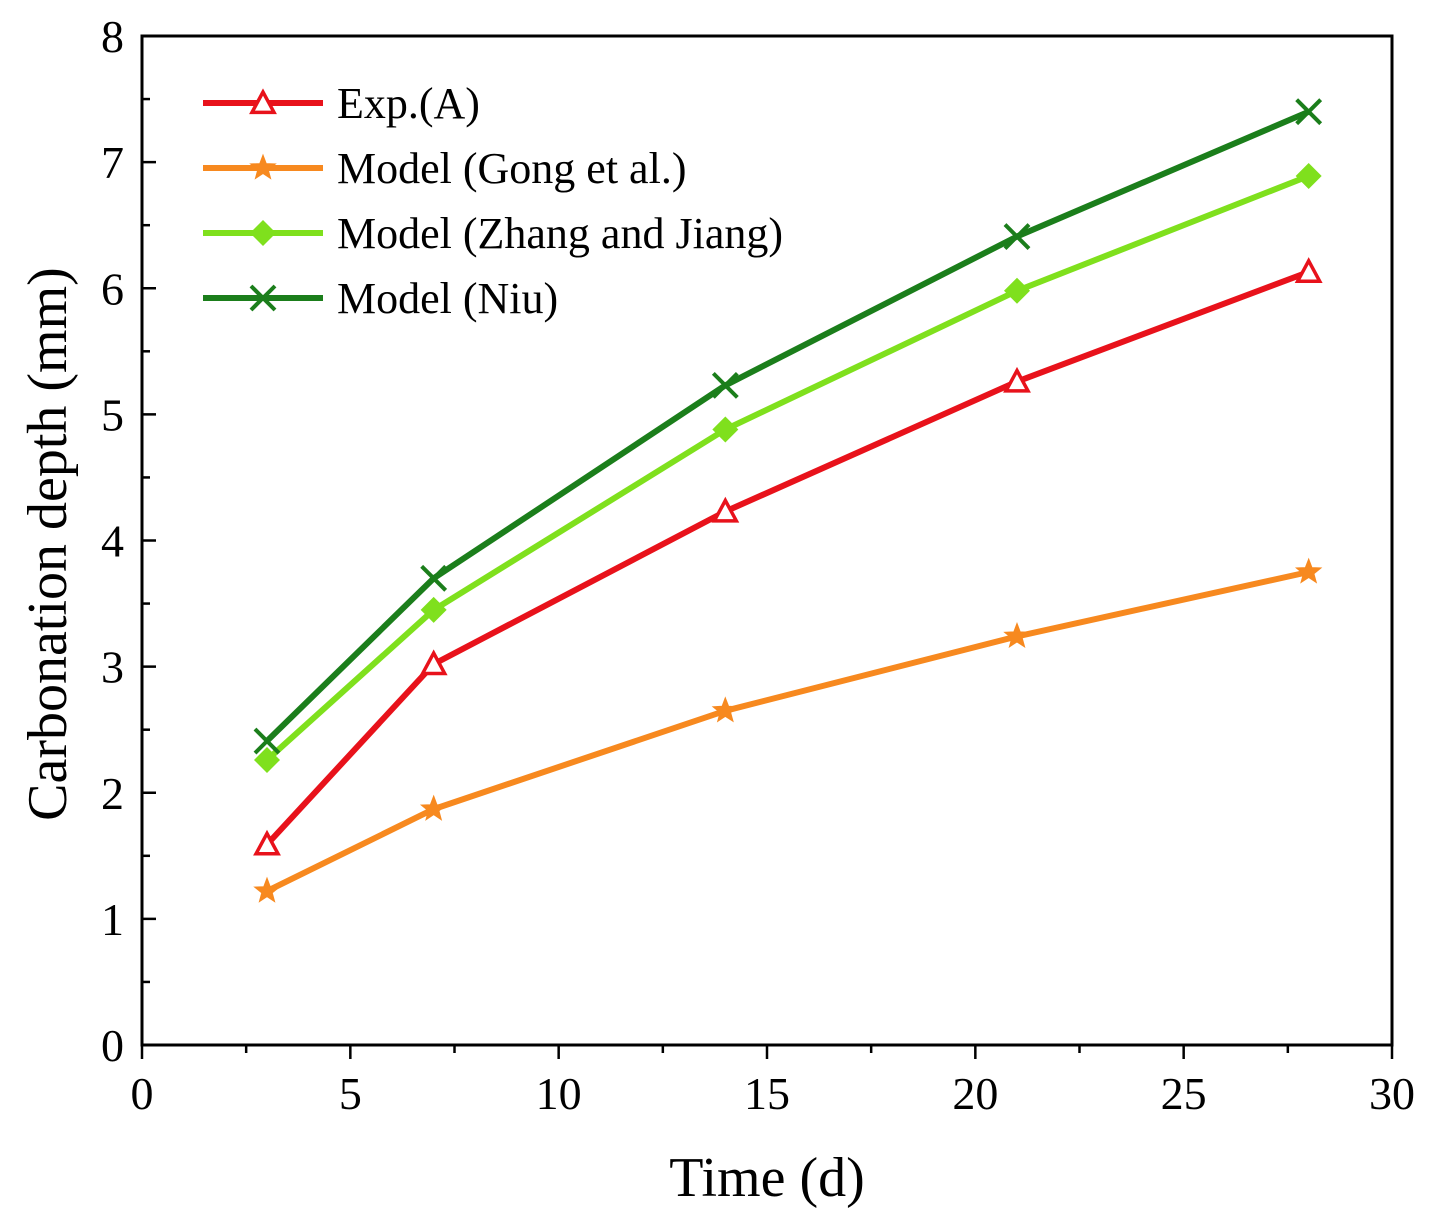 The image size is (1430, 1222). Describe the element at coordinates (559, 1093) in the screenshot. I see `x-tick-label: 10` at that location.